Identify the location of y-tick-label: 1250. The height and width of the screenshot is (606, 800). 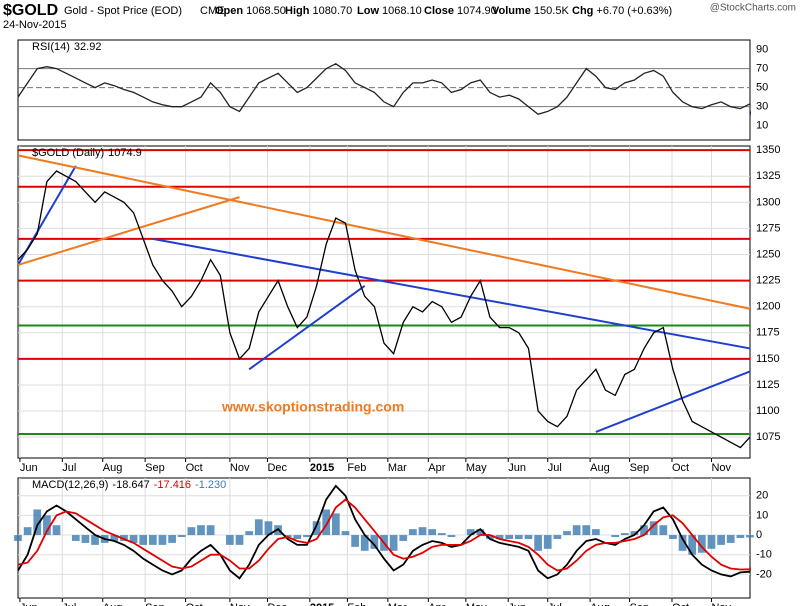
(768, 254).